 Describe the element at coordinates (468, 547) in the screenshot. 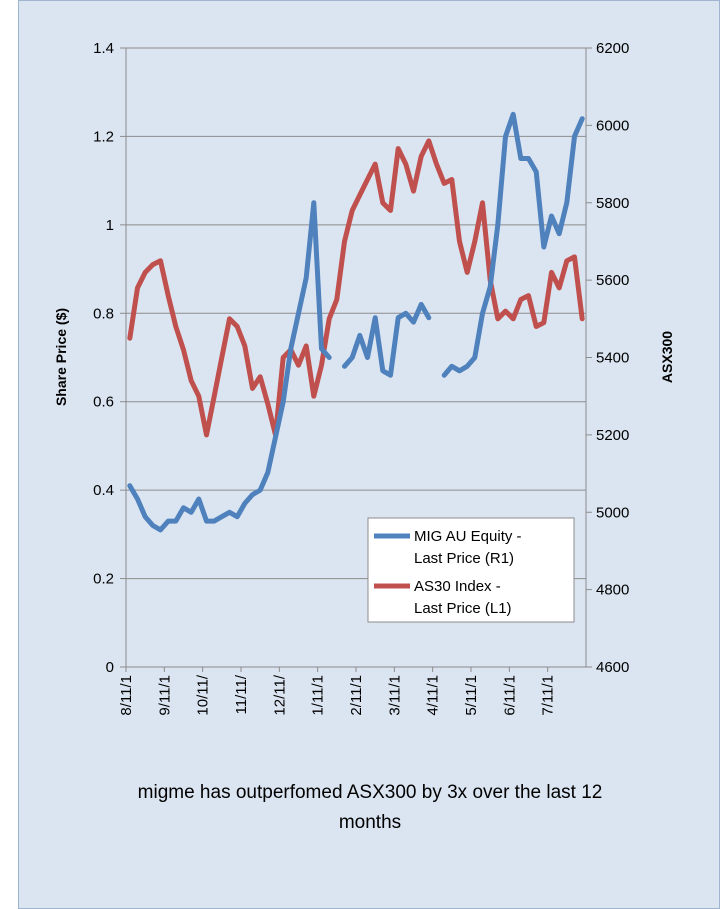

I see `legend-label: MIG AU Equity -Last Price (R1)` at that location.